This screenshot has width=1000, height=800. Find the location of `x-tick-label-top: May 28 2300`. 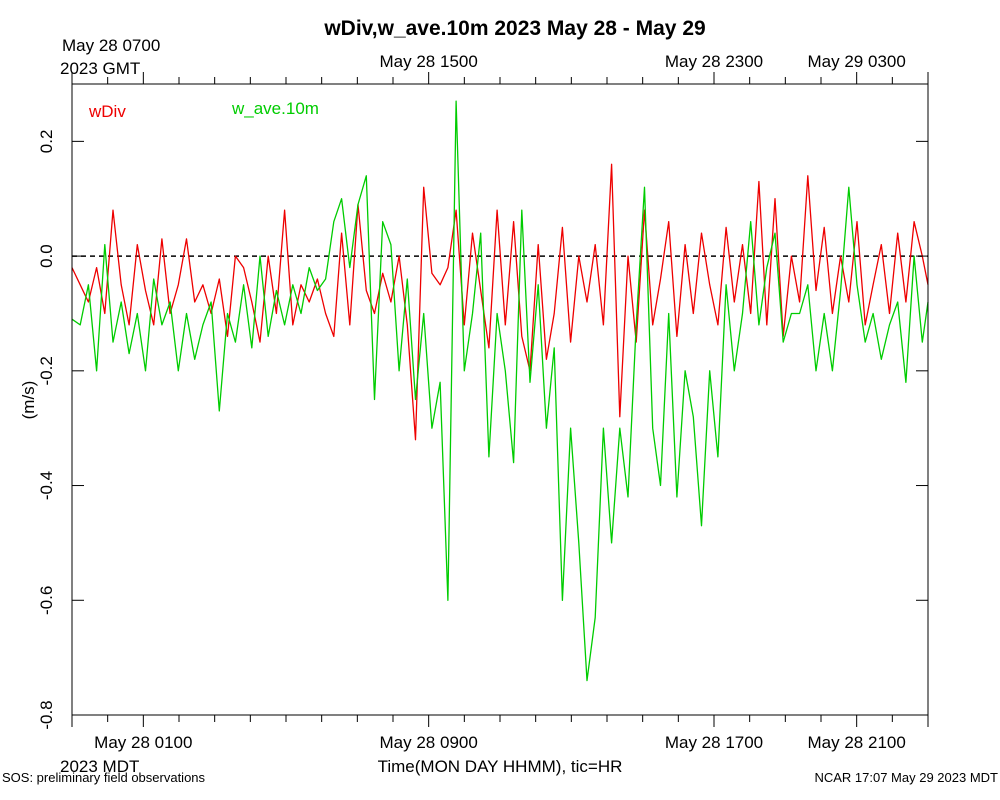

x-tick-label-top: May 28 2300 is located at coordinates (714, 61).